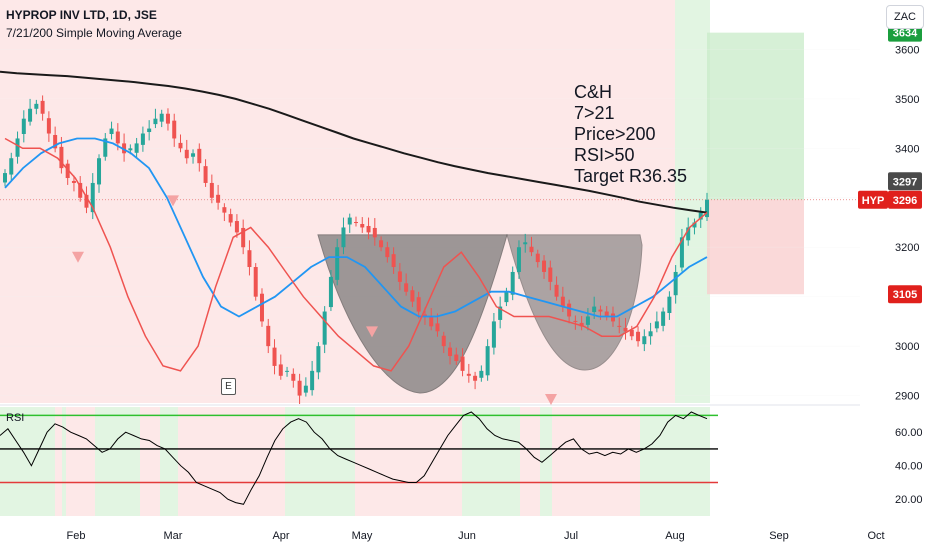  I want to click on price-tick-label: 3400, so click(907, 149).